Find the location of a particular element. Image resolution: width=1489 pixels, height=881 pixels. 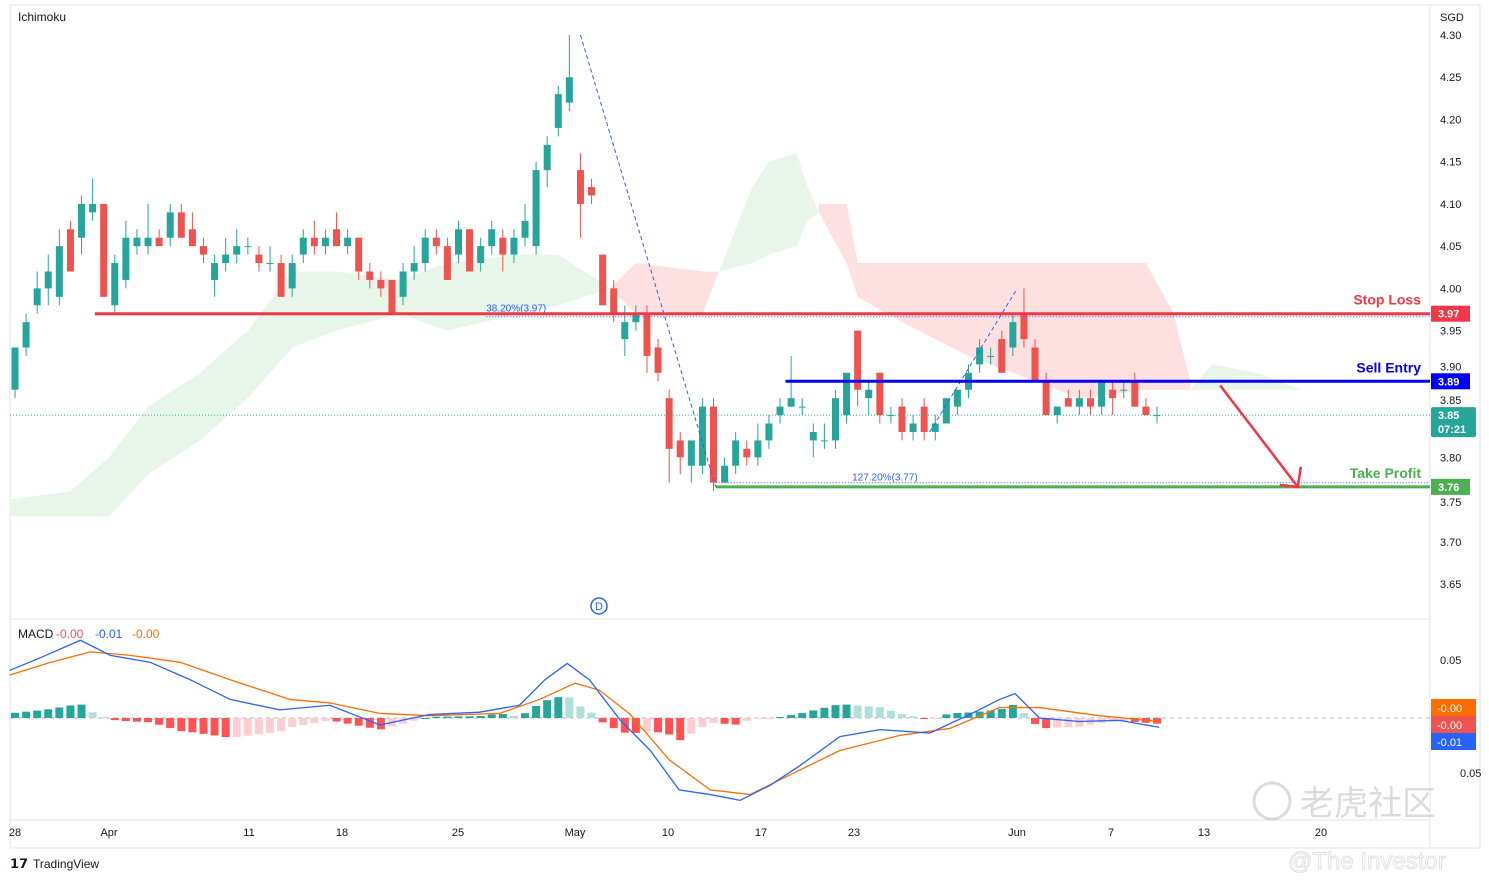

time-tick: 18 is located at coordinates (342, 833).